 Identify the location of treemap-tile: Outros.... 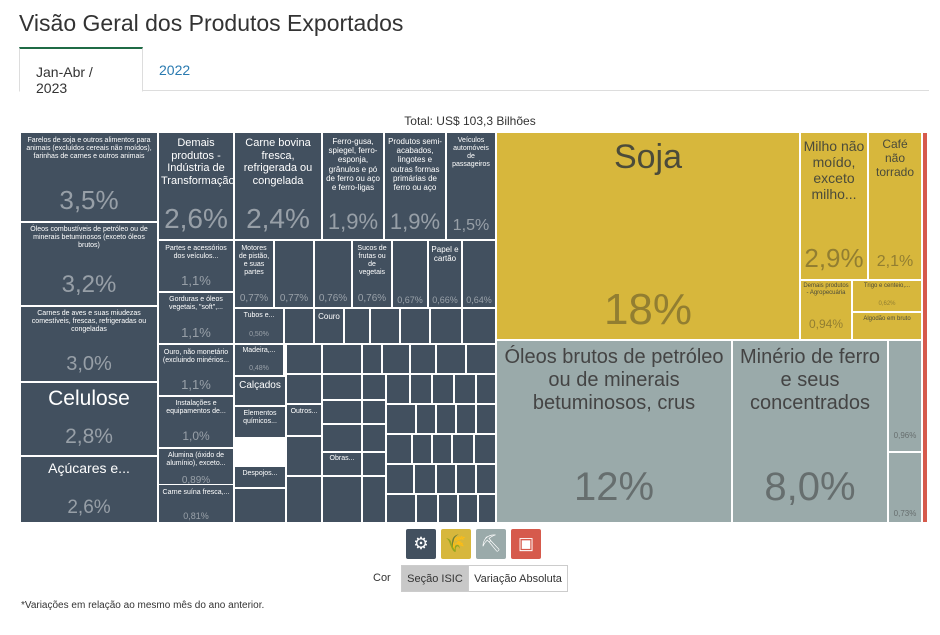
(304, 420).